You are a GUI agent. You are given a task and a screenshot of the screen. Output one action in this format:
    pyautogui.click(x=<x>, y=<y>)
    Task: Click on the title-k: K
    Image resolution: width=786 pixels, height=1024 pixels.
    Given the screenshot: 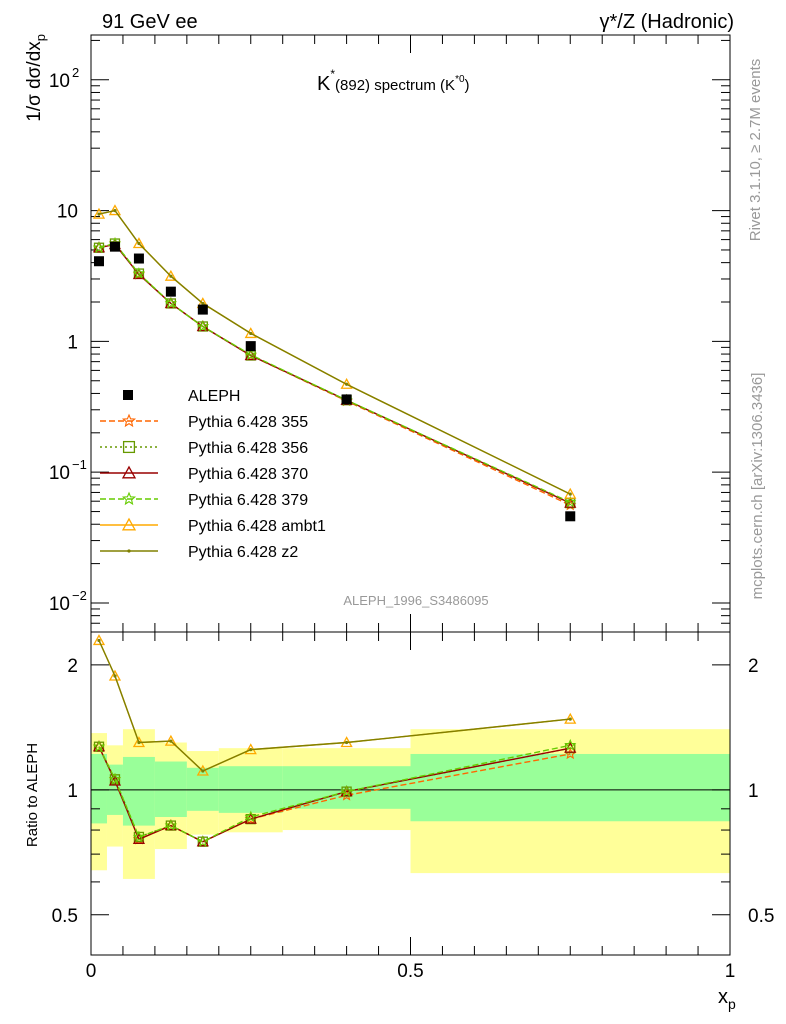 What is the action you would take?
    pyautogui.click(x=324, y=84)
    